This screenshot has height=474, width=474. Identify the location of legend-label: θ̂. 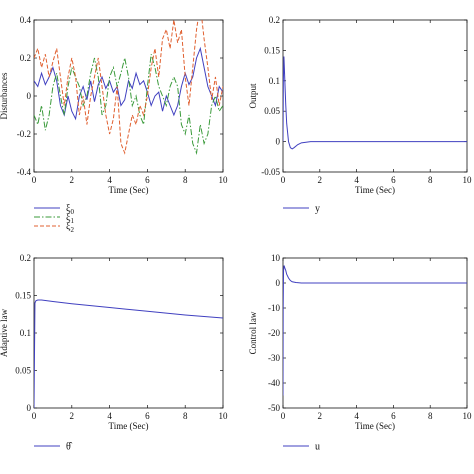
(69, 447).